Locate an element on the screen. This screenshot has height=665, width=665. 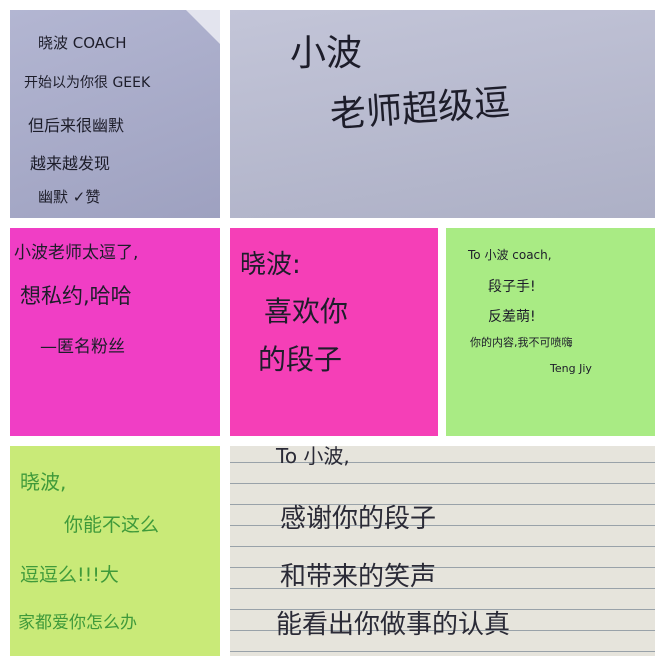
note-line: 能看出你做事的认真 is located at coordinates (393, 625).